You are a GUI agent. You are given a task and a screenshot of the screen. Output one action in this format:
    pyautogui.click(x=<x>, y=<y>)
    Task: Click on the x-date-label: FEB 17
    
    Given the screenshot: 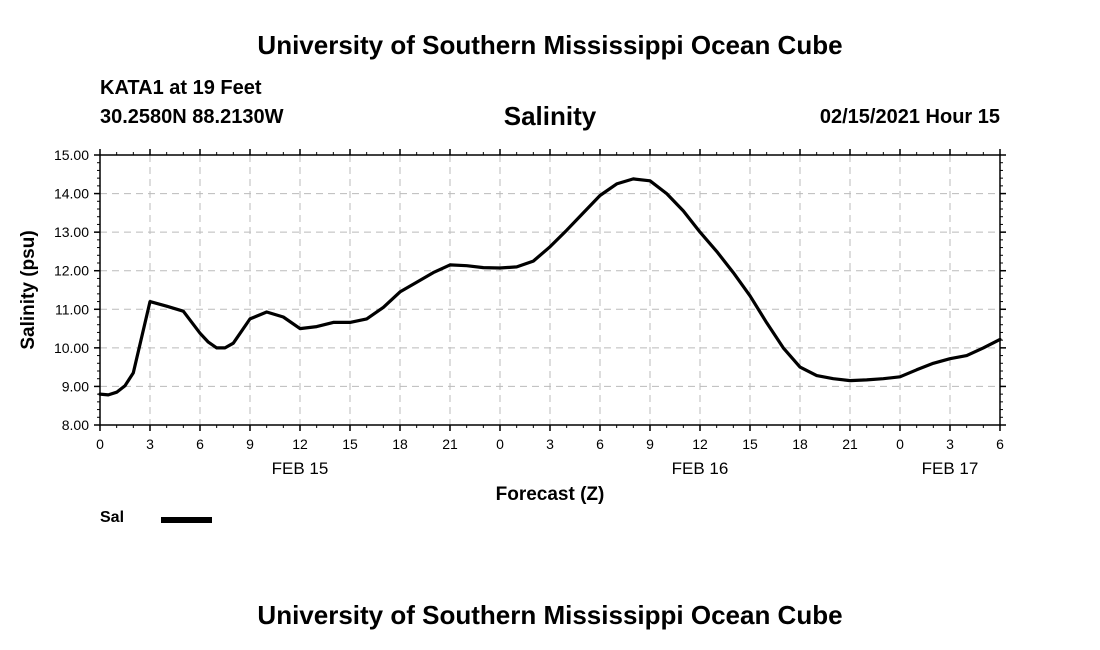 What is the action you would take?
    pyautogui.click(x=950, y=468)
    